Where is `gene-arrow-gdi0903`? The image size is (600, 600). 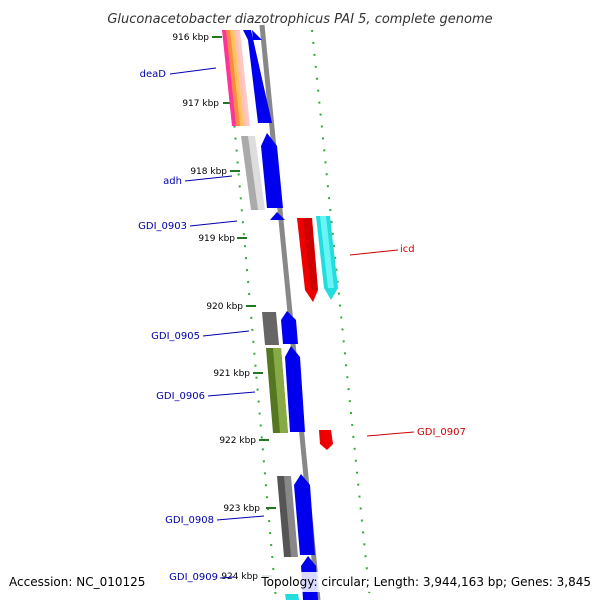
gene-arrow-gdi0903 is located at coordinates (277, 216).